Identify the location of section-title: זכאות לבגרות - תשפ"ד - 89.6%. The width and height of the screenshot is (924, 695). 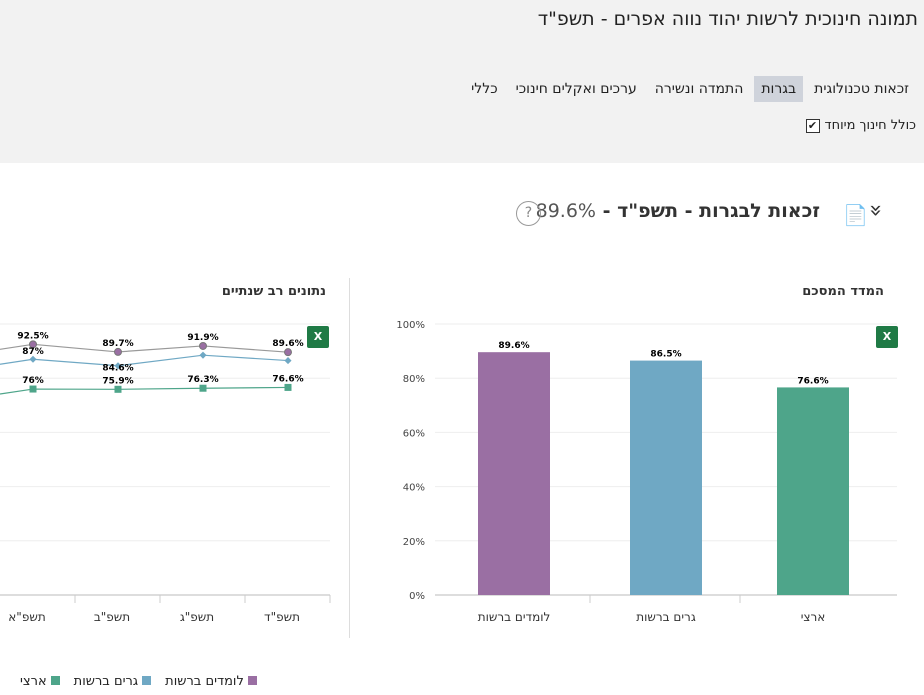
(678, 211).